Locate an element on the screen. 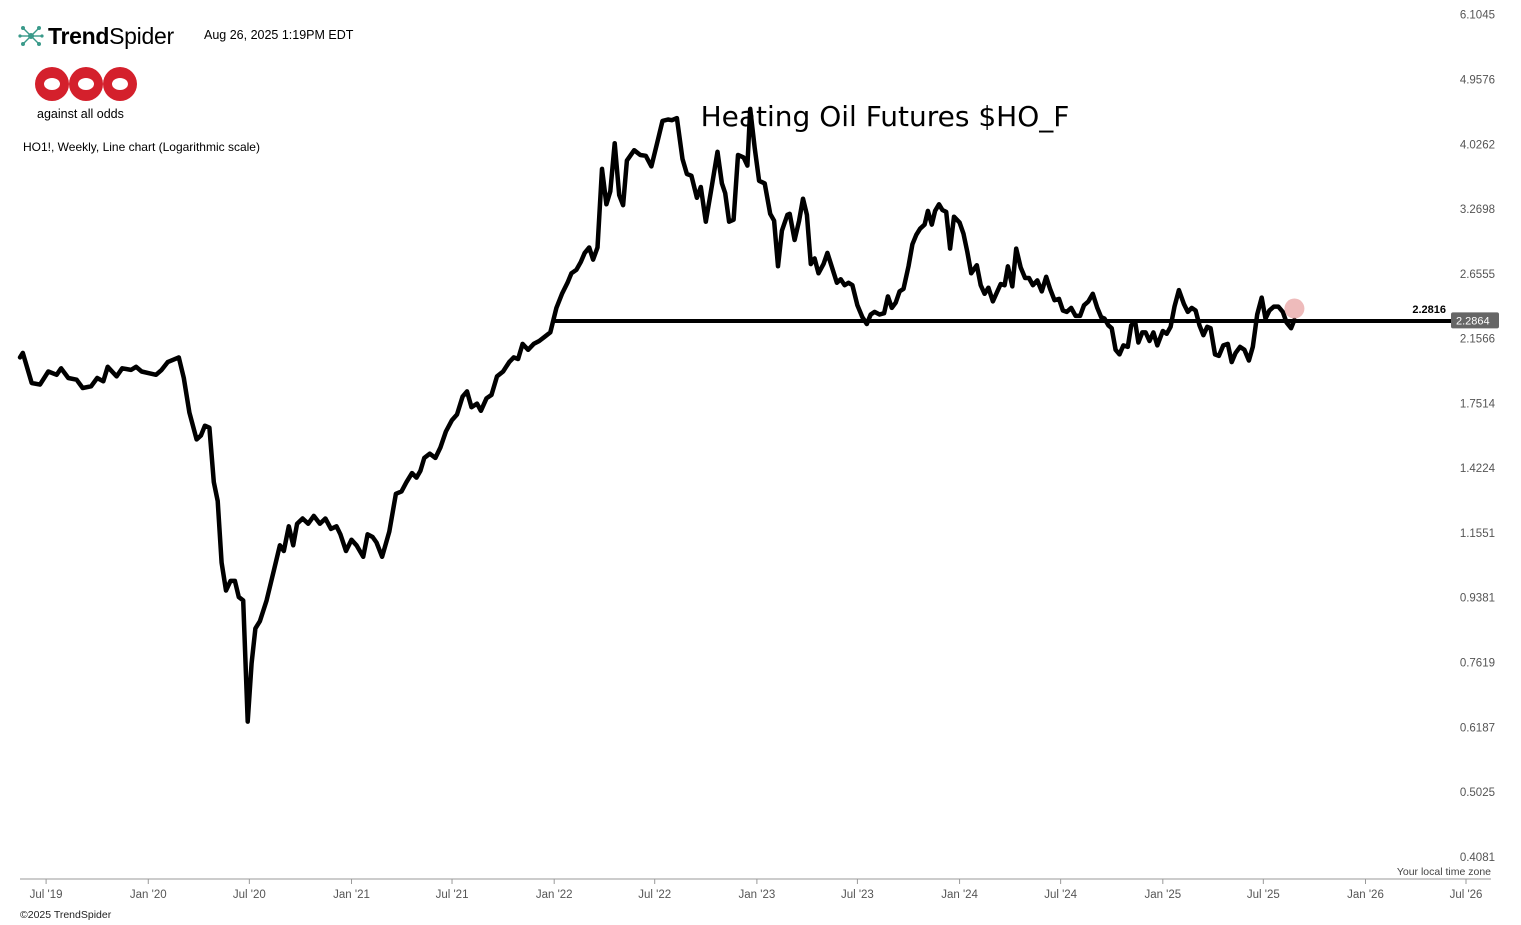  timezone-label: Your local time zone is located at coordinates (1443, 872).